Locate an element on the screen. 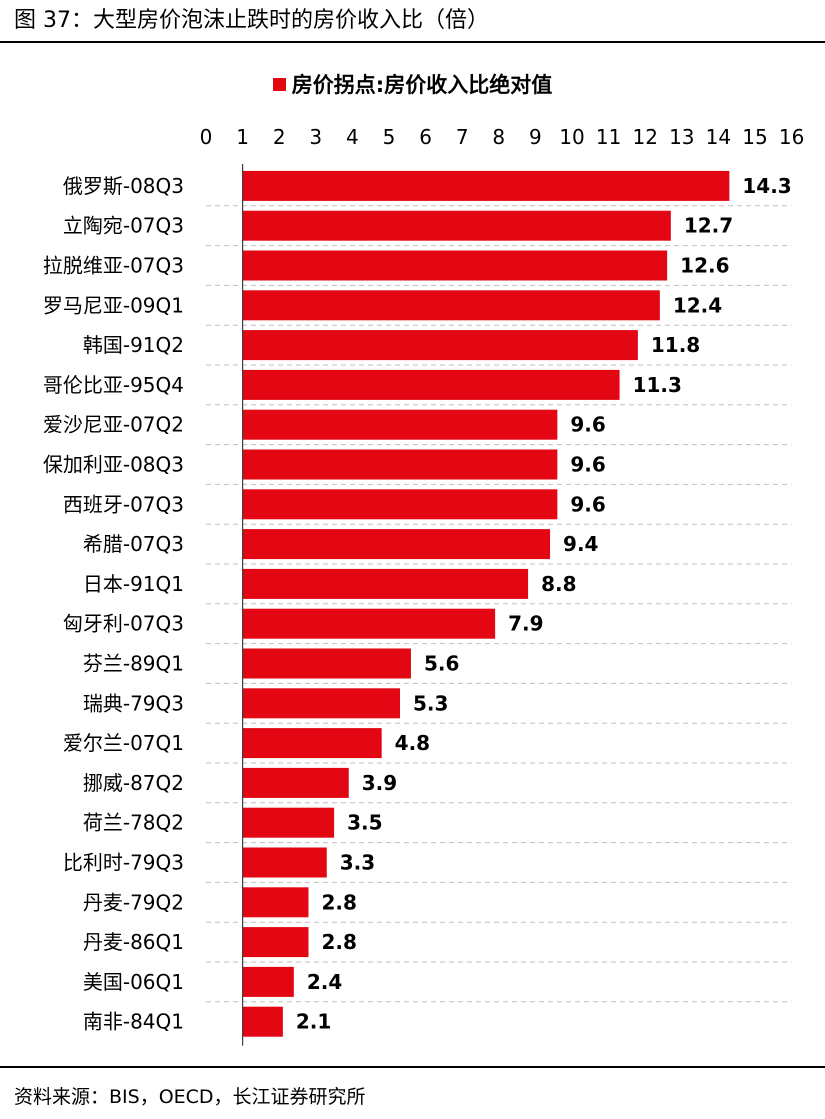 The width and height of the screenshot is (825, 1119). category-label: 拉脱维亚-07Q3 is located at coordinates (113, 266).